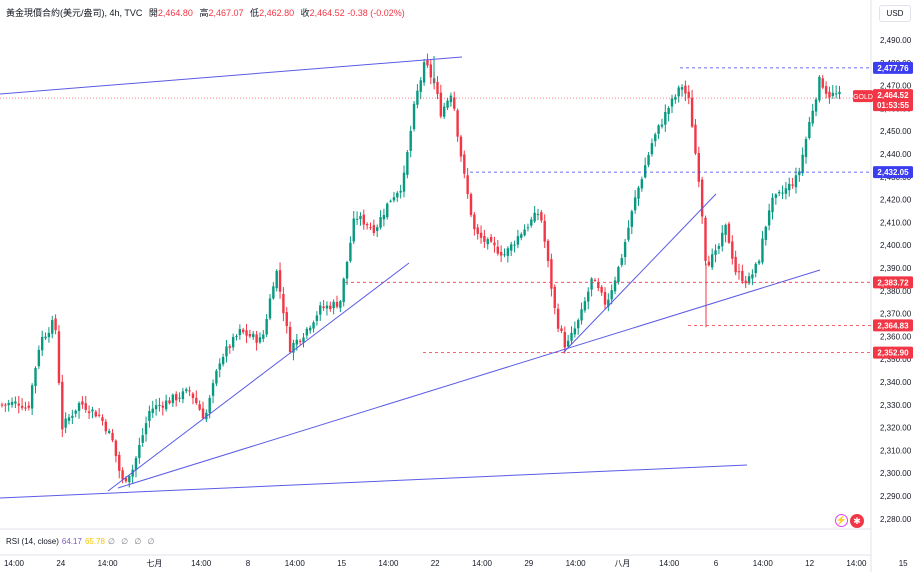 This screenshot has width=917, height=572. I want to click on lightning-icon: ⚡, so click(841, 520).